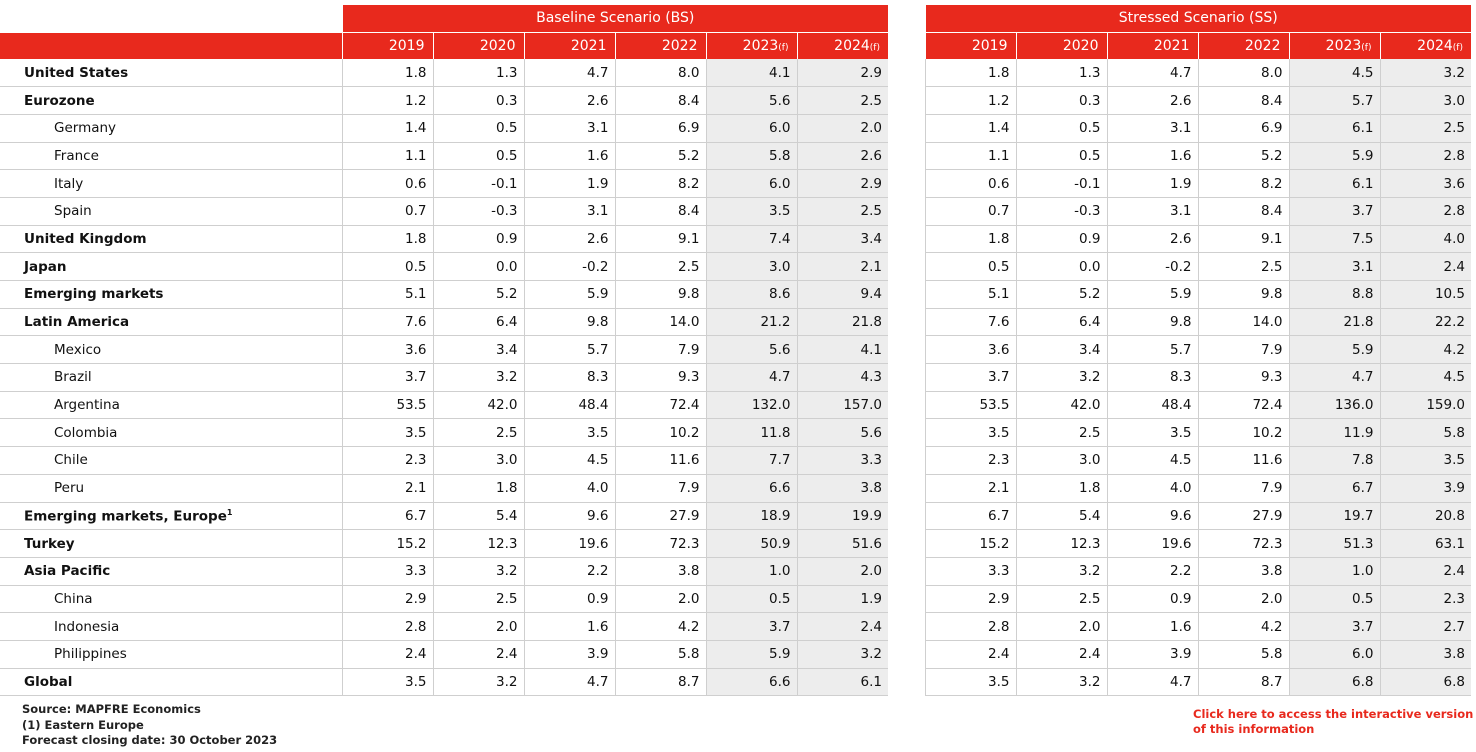 This screenshot has height=752, width=1476. What do you see at coordinates (478, 100) in the screenshot?
I see `baseline-value-cell: 0.3` at bounding box center [478, 100].